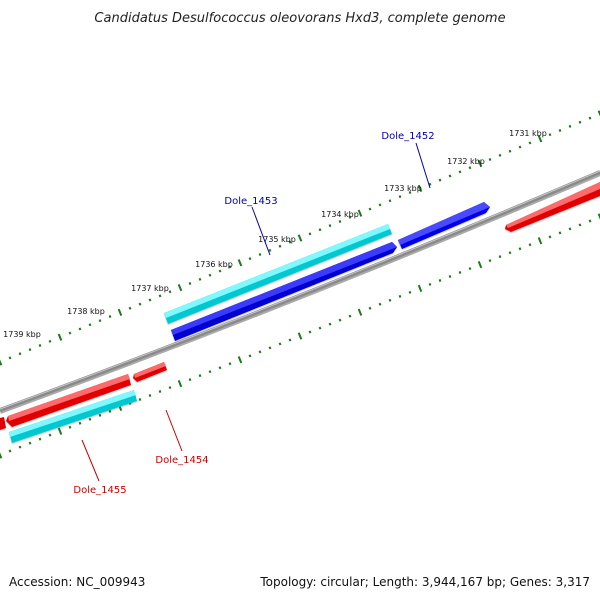 The image size is (600, 600). I want to click on gene-label-dole-1452: Dole_1452, so click(407, 136).